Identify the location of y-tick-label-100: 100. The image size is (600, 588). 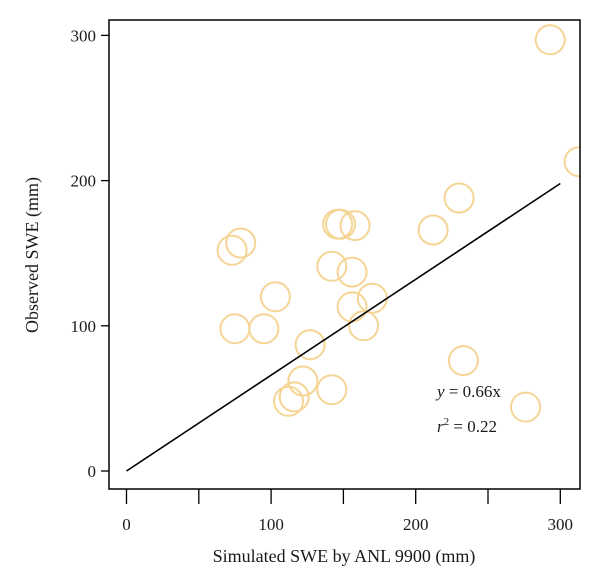
(84, 326).